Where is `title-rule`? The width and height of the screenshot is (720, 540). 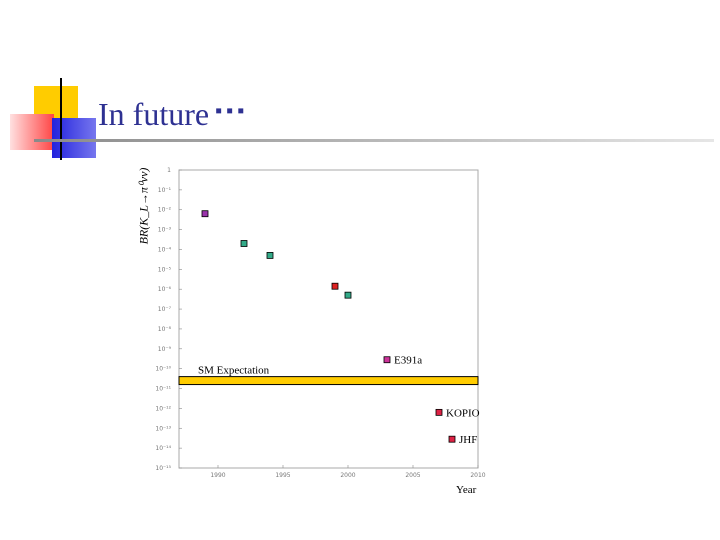 title-rule is located at coordinates (374, 140).